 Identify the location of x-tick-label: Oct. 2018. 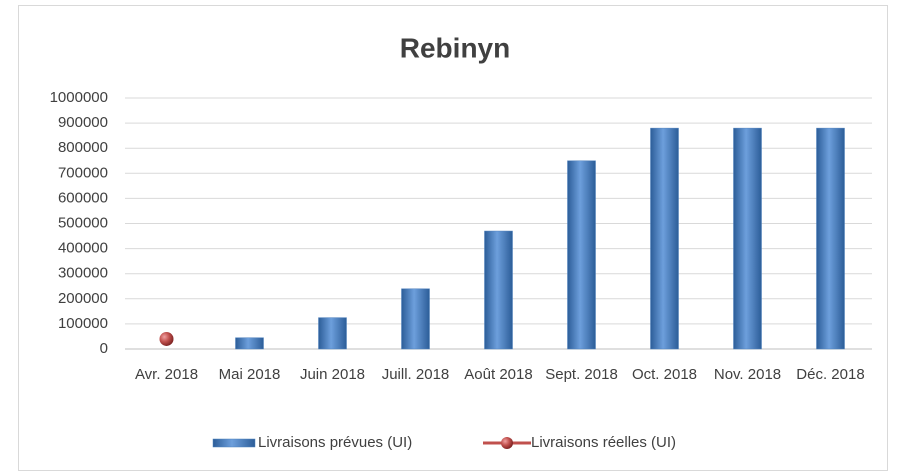
(664, 374).